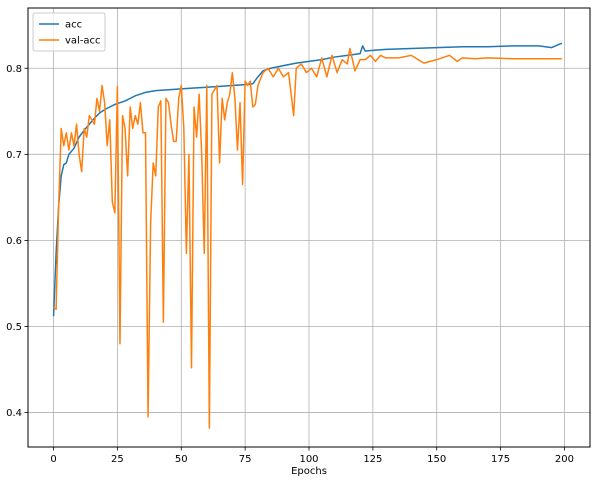 The height and width of the screenshot is (480, 600). What do you see at coordinates (500, 459) in the screenshot?
I see `x-tick-label: 175` at bounding box center [500, 459].